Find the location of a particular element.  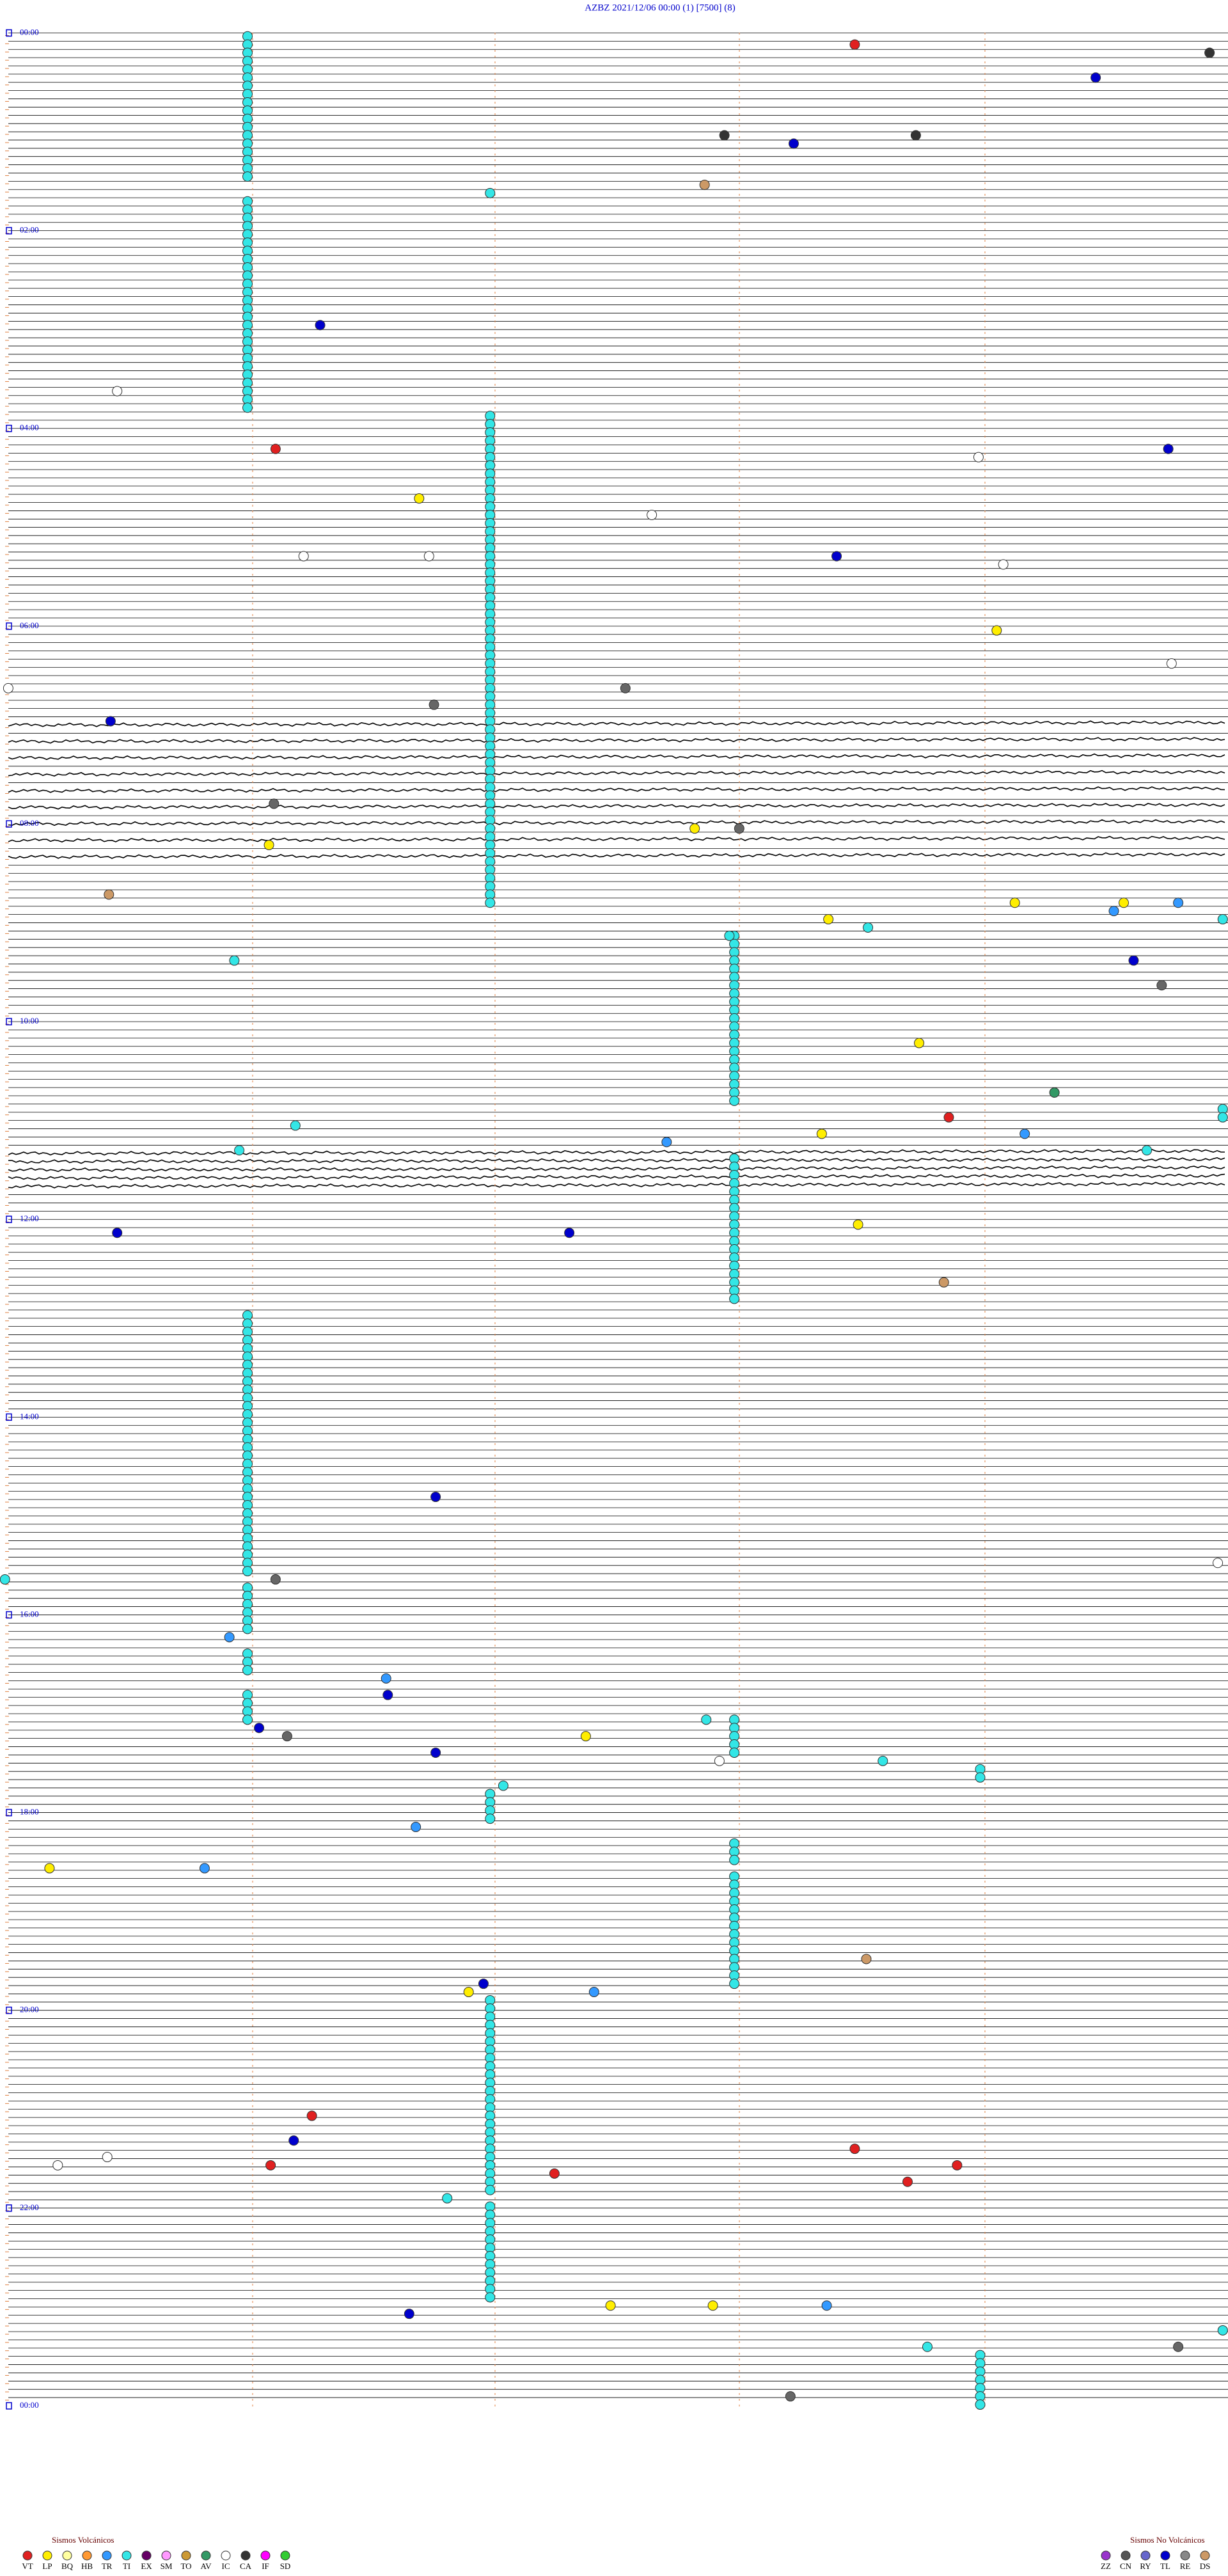

legend-code: CN is located at coordinates (1126, 2566).